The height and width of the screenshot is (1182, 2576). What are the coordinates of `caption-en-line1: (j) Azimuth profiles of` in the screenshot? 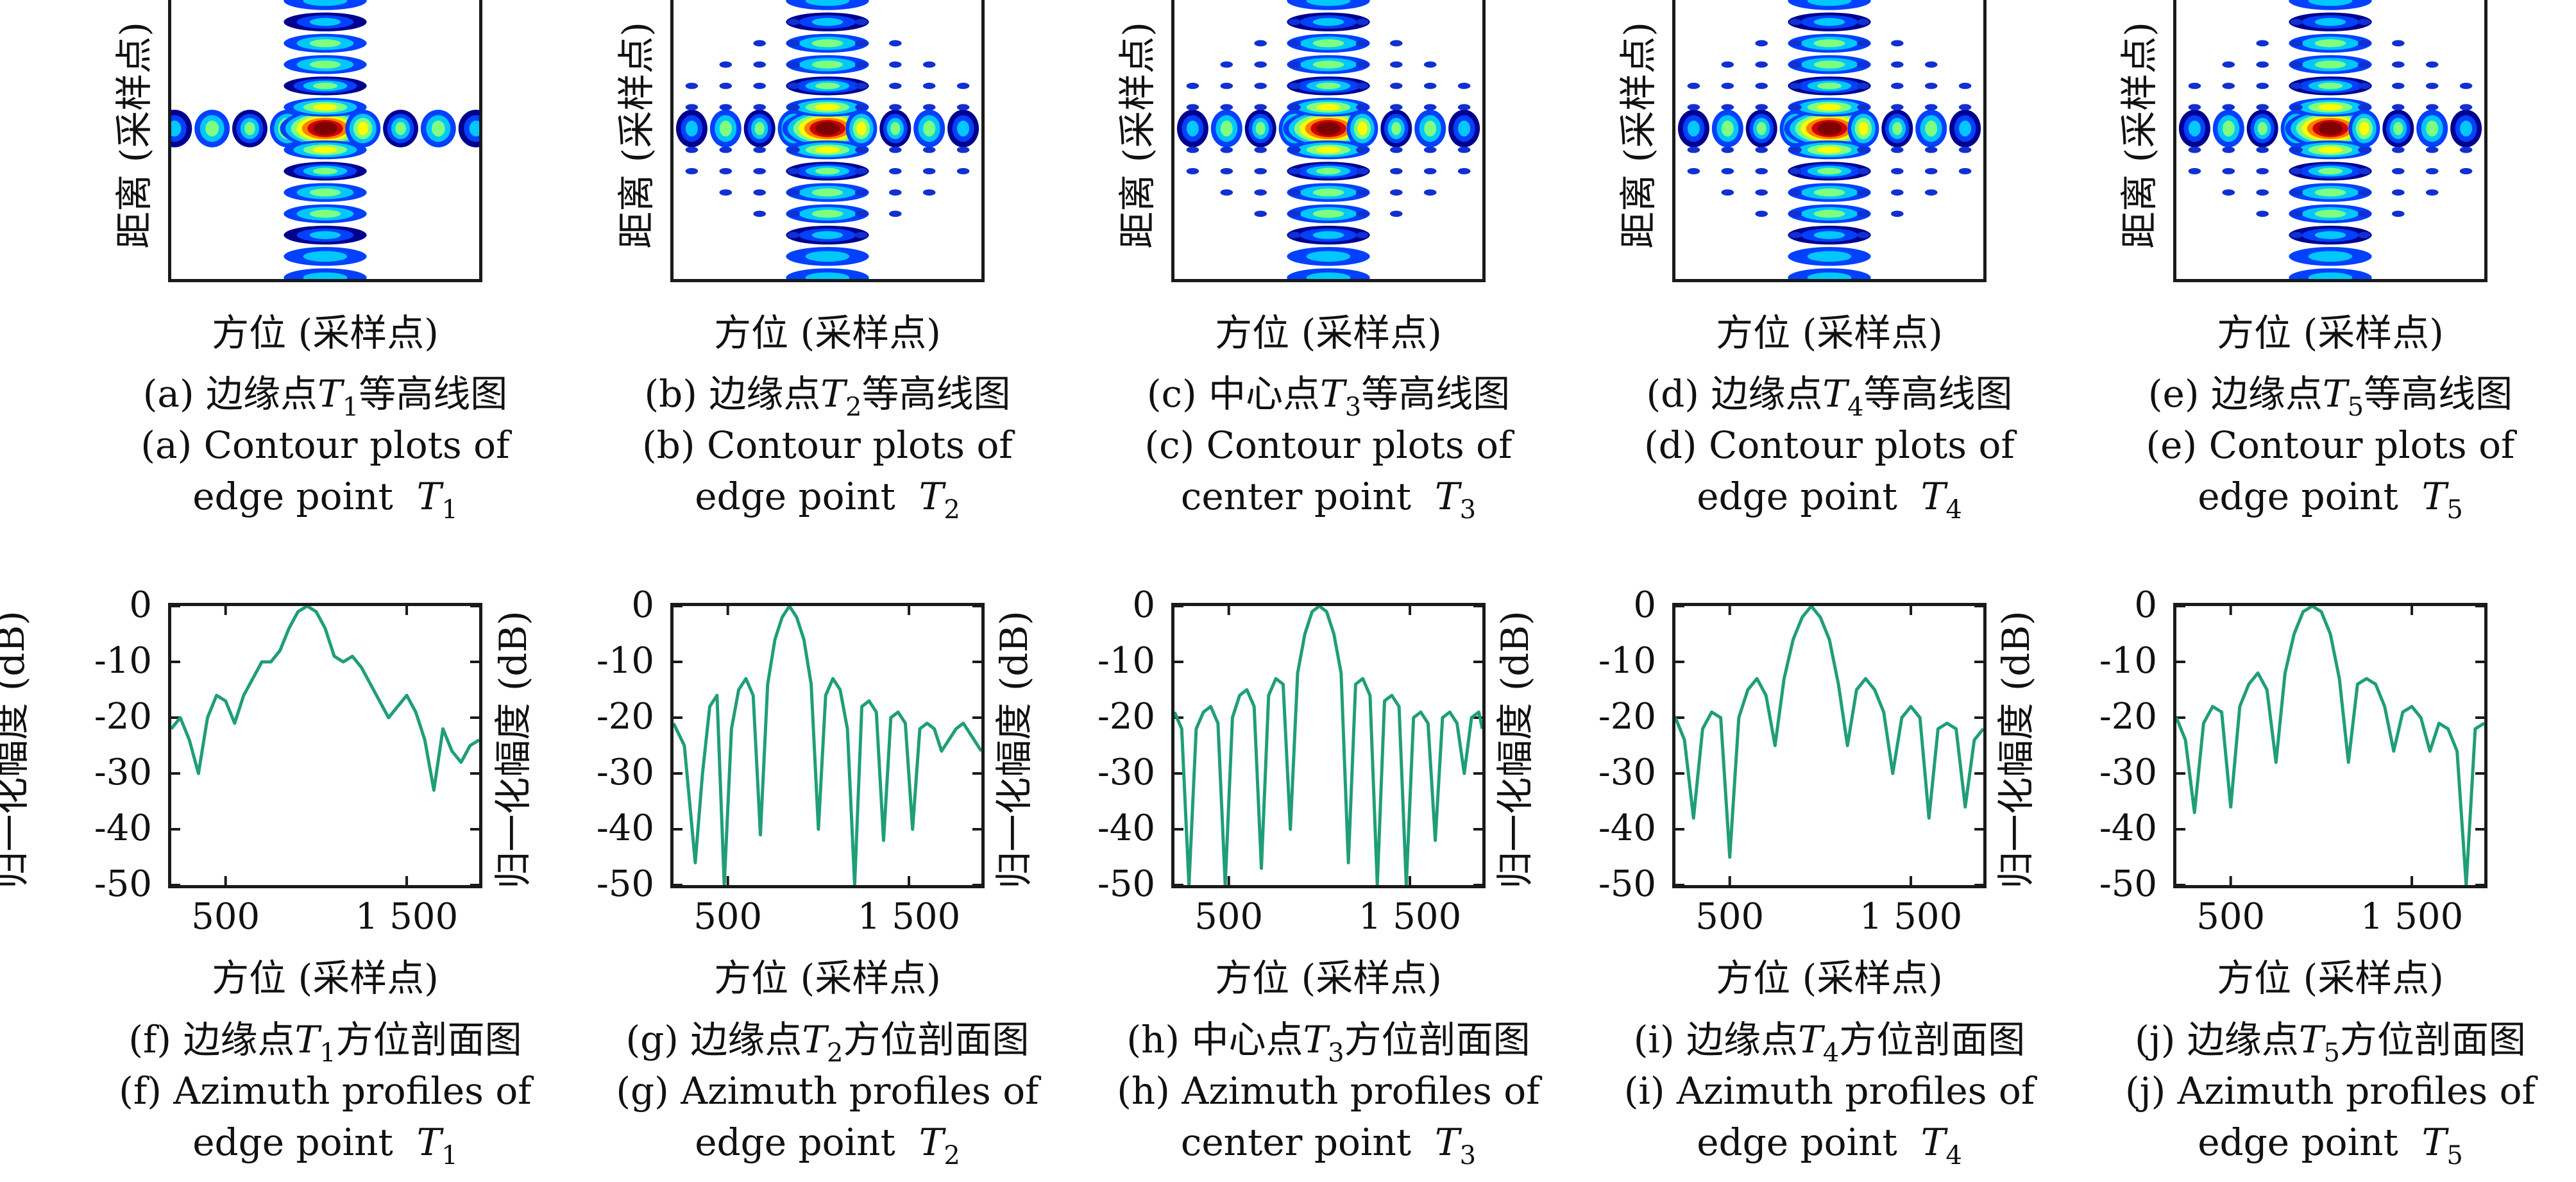 It's located at (2330, 1091).